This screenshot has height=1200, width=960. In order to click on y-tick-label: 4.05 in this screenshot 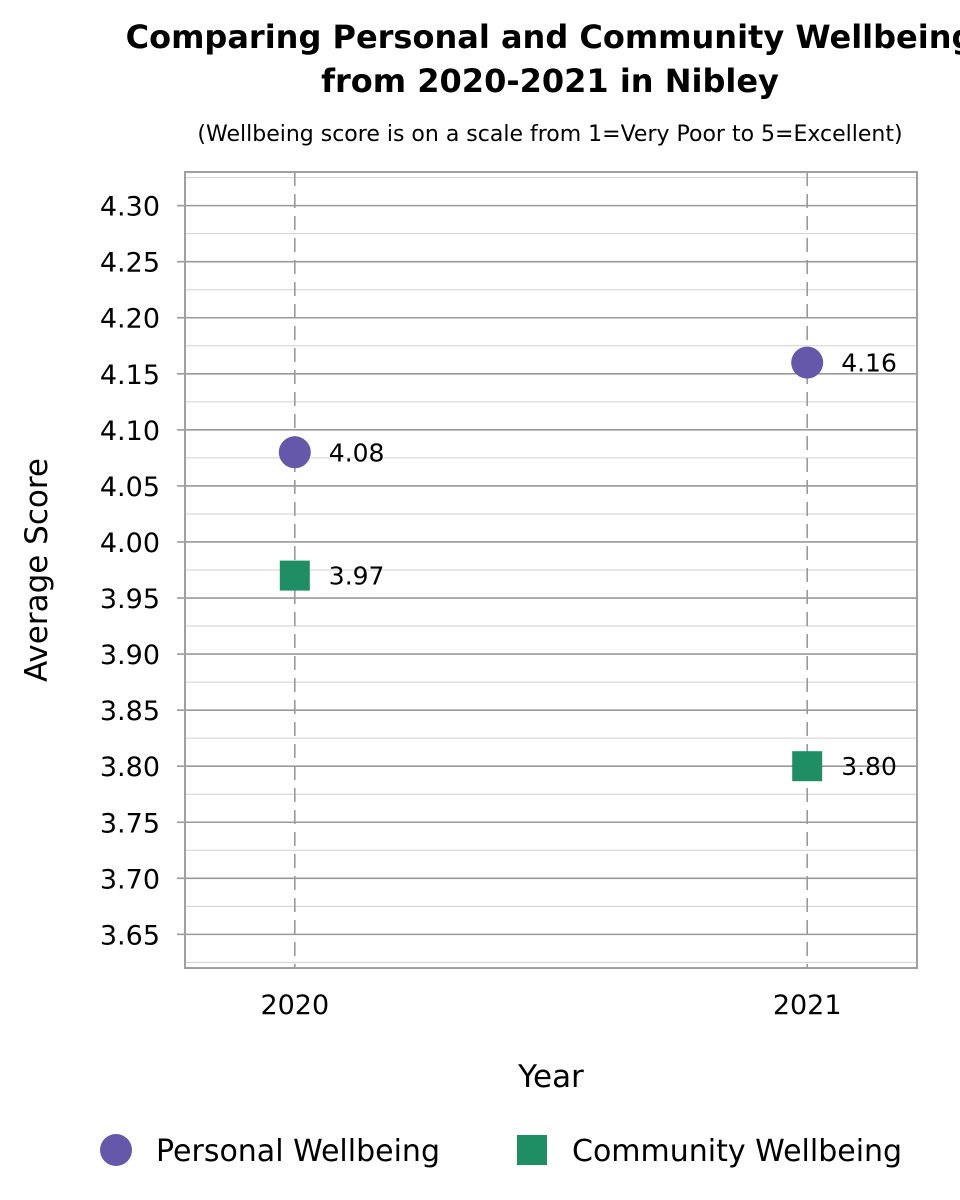, I will do `click(130, 487)`.